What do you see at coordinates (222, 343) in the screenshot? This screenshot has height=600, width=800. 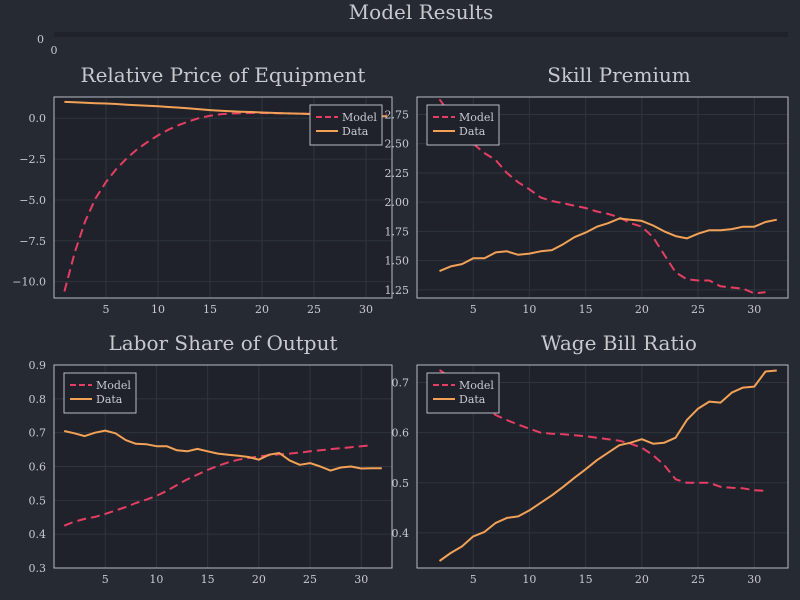 I see `chart-title: Labor Share of Output` at bounding box center [222, 343].